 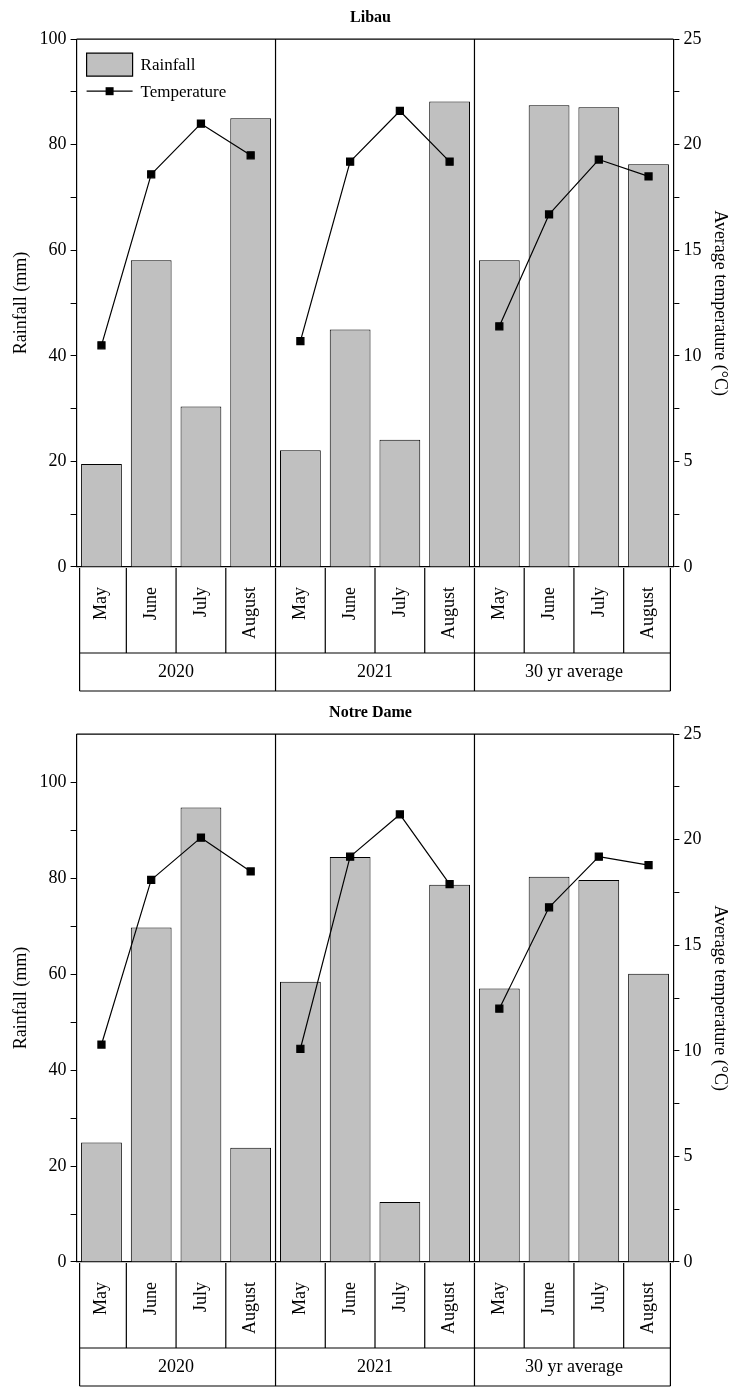 What do you see at coordinates (371, 16) in the screenshot?
I see `chart-title: Libau` at bounding box center [371, 16].